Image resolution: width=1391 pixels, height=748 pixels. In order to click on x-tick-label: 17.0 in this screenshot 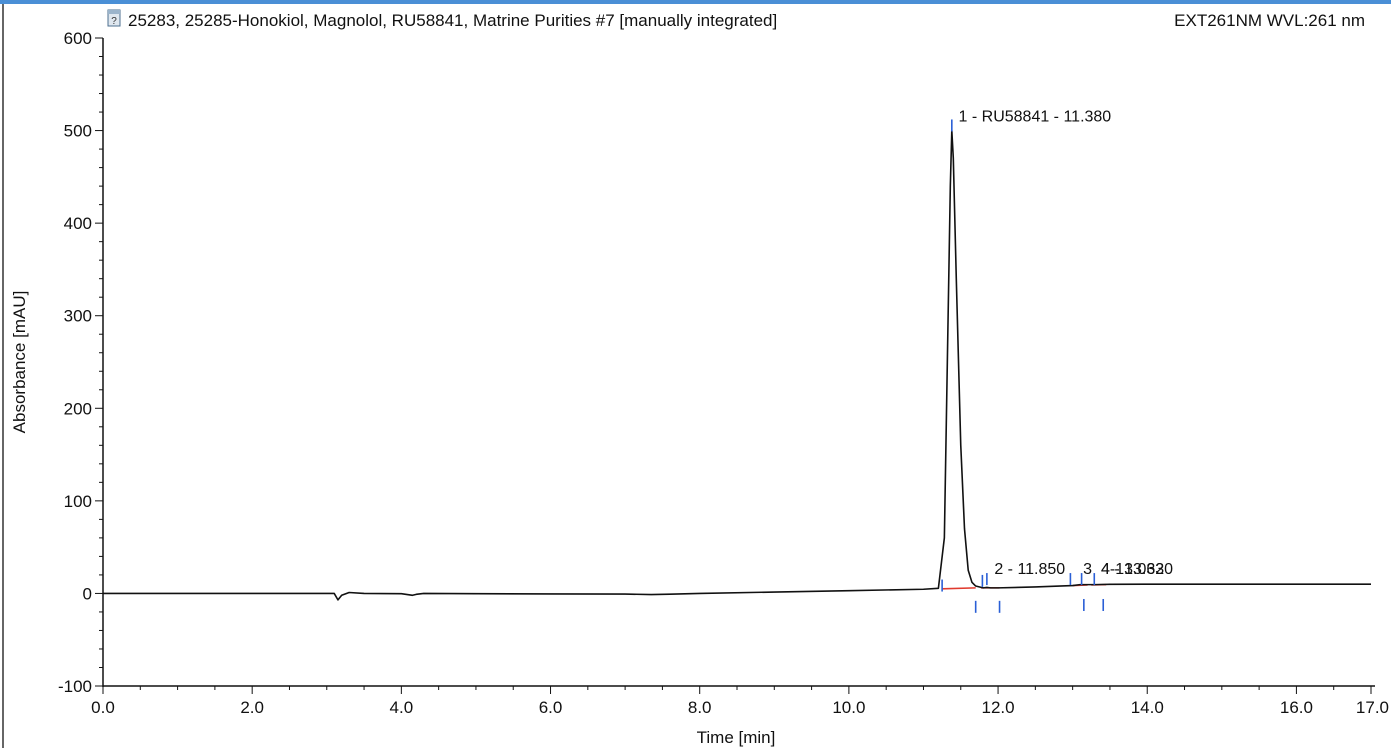, I will do `click(1372, 707)`.